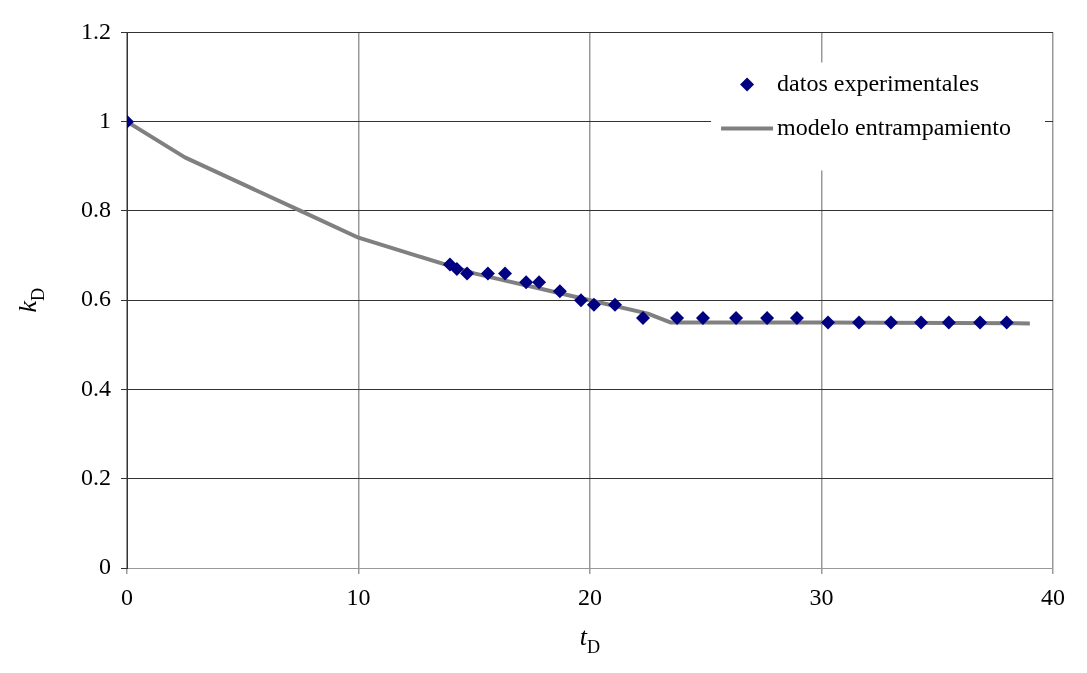 The width and height of the screenshot is (1087, 673). What do you see at coordinates (30, 300) in the screenshot?
I see `y-axis-title: kD` at bounding box center [30, 300].